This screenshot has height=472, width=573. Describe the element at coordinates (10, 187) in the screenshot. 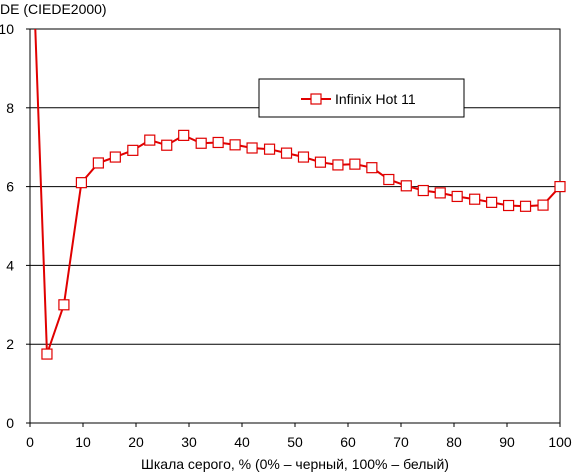

I see `y-tick-label: 6` at that location.